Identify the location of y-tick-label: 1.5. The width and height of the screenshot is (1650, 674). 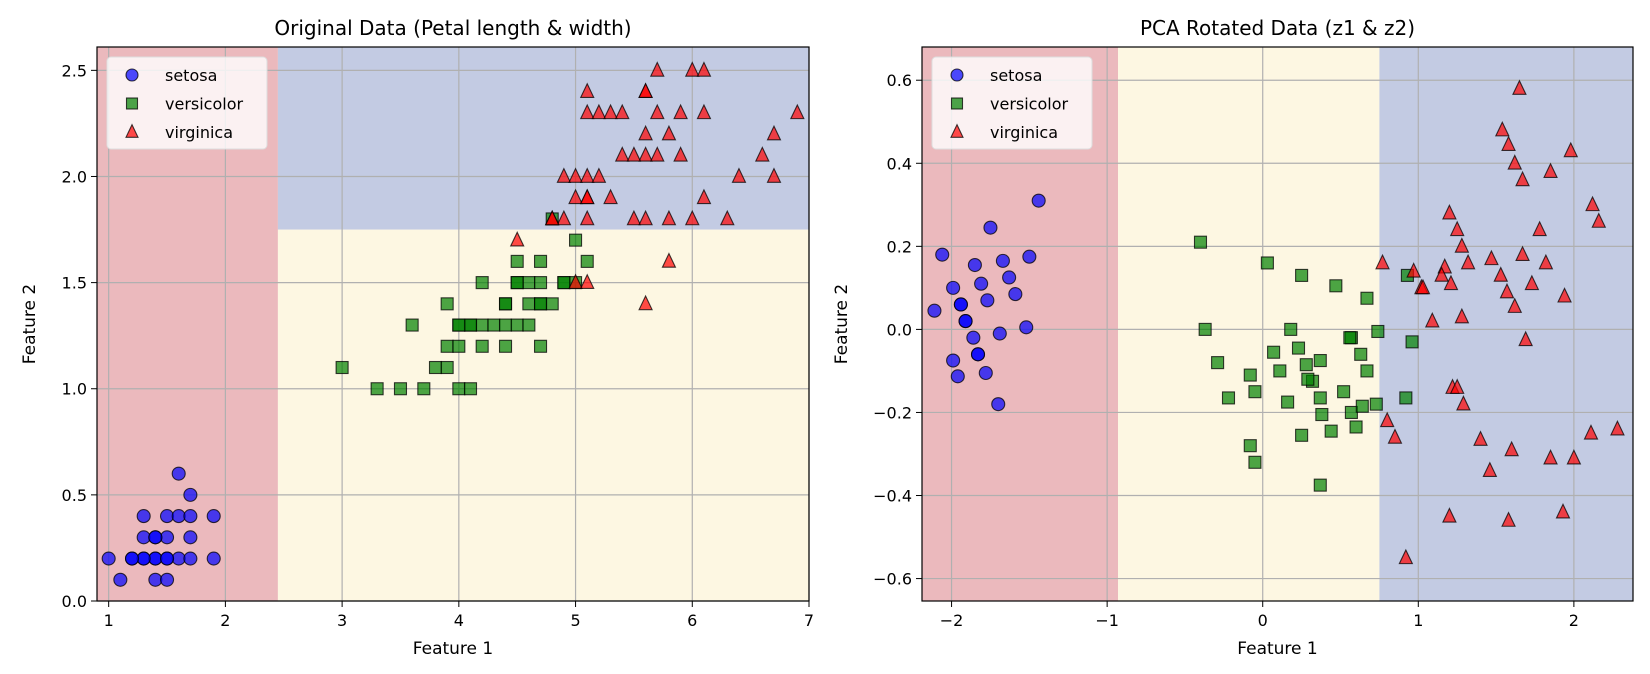
(74, 283).